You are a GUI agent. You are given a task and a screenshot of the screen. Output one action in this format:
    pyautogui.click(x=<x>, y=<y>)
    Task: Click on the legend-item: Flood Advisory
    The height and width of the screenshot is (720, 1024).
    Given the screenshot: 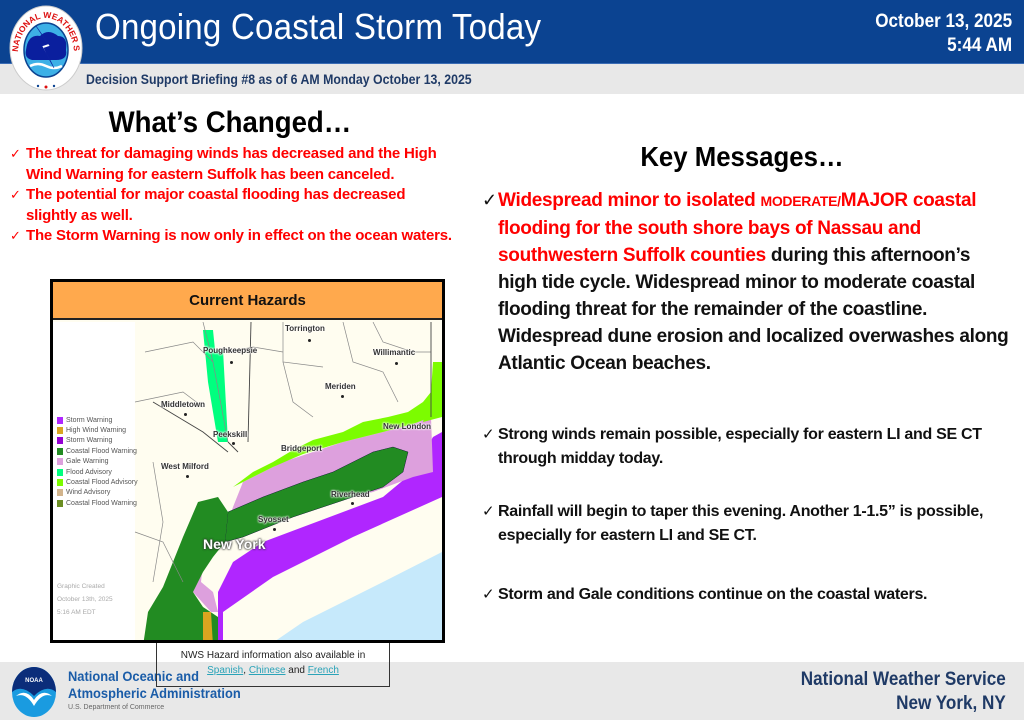 What is the action you would take?
    pyautogui.click(x=97, y=472)
    